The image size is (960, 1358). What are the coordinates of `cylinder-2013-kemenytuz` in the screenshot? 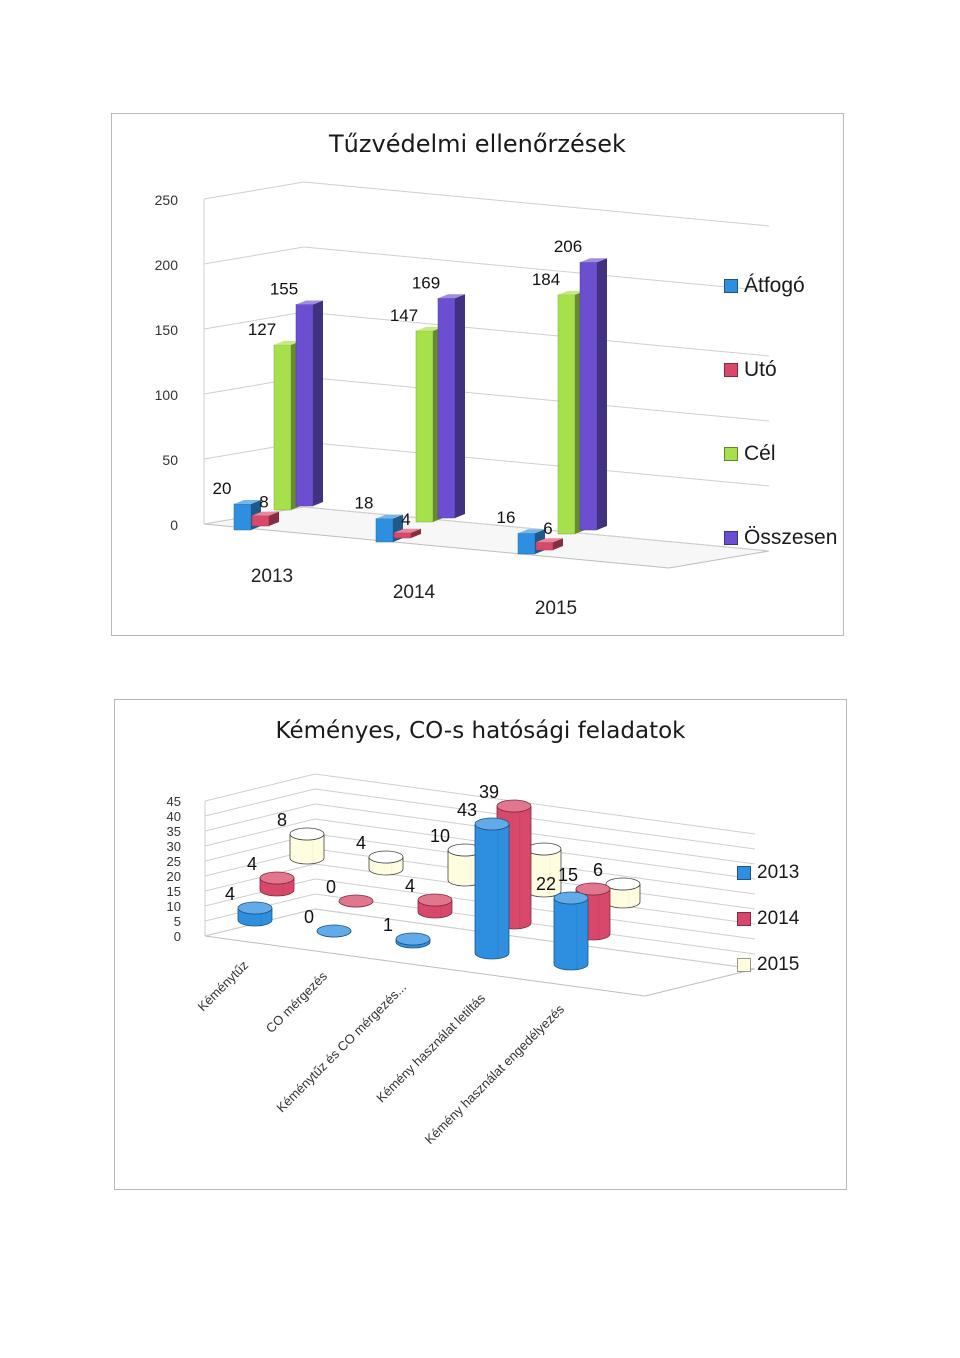 It's located at (255, 914).